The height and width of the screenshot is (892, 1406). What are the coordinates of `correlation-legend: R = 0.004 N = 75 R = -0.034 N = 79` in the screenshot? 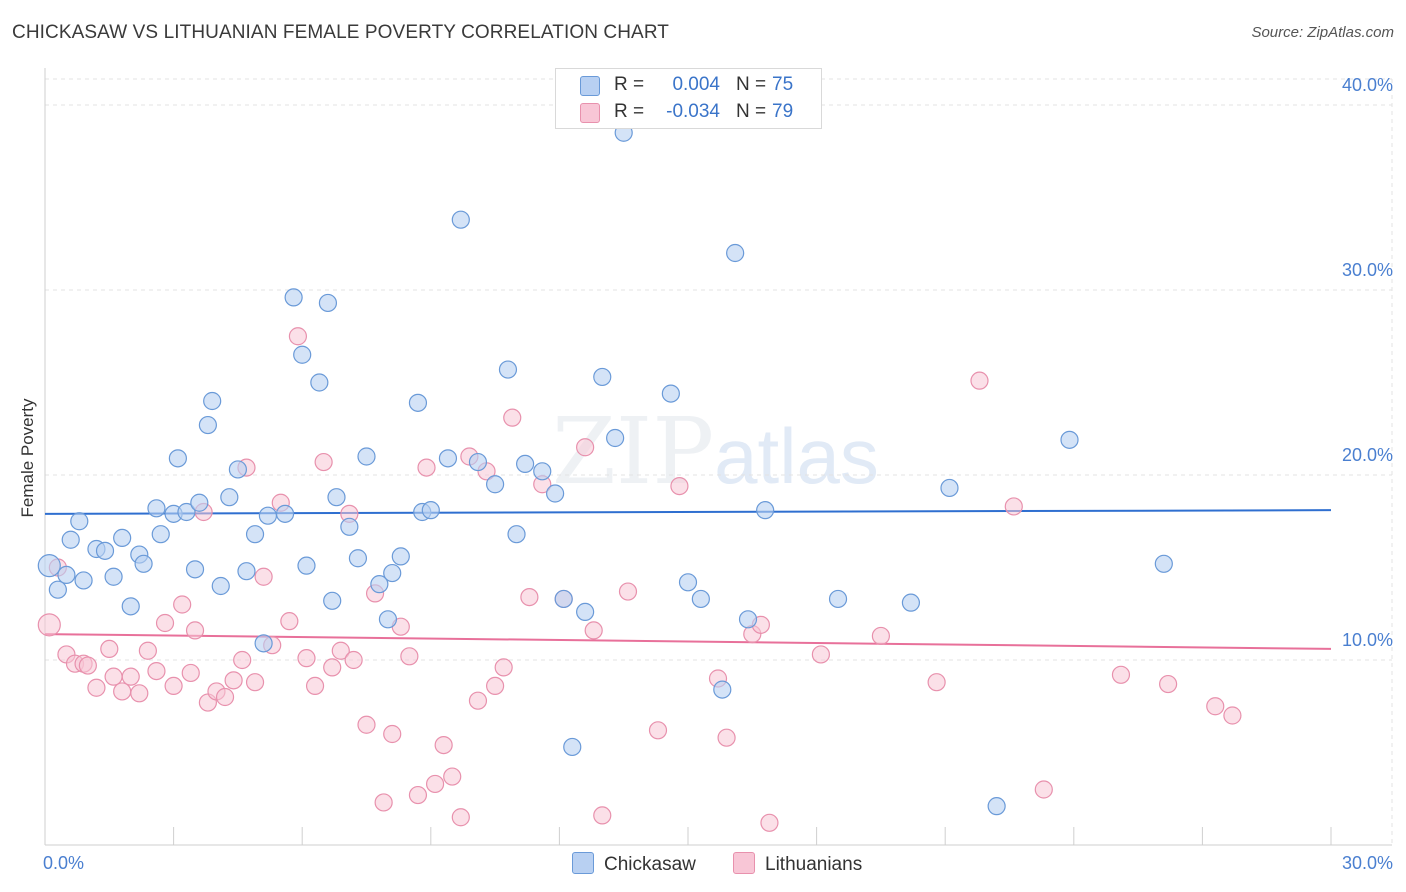 It's located at (688, 98).